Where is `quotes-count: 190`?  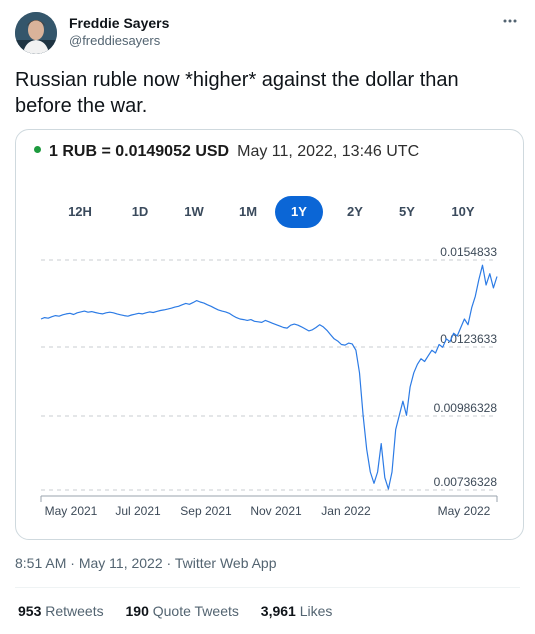
quotes-count: 190 is located at coordinates (137, 611).